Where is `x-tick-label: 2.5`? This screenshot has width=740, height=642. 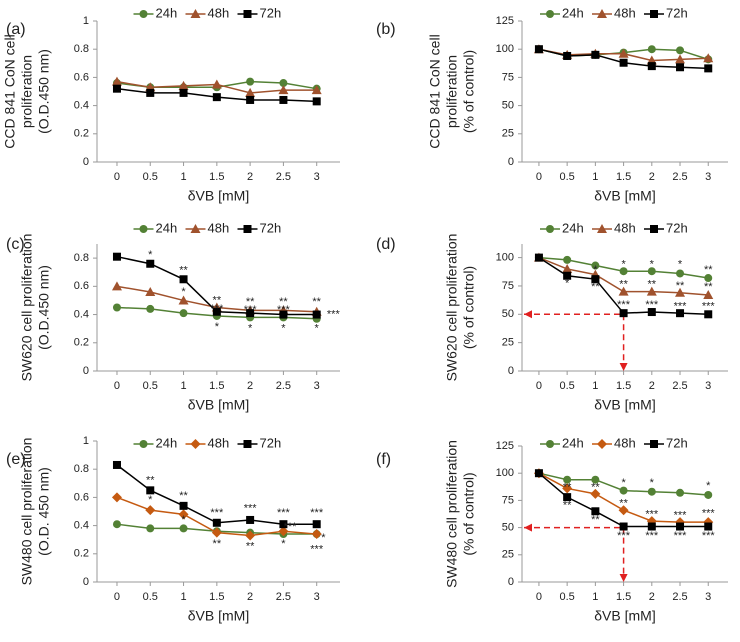
x-tick-label: 2.5 is located at coordinates (679, 386).